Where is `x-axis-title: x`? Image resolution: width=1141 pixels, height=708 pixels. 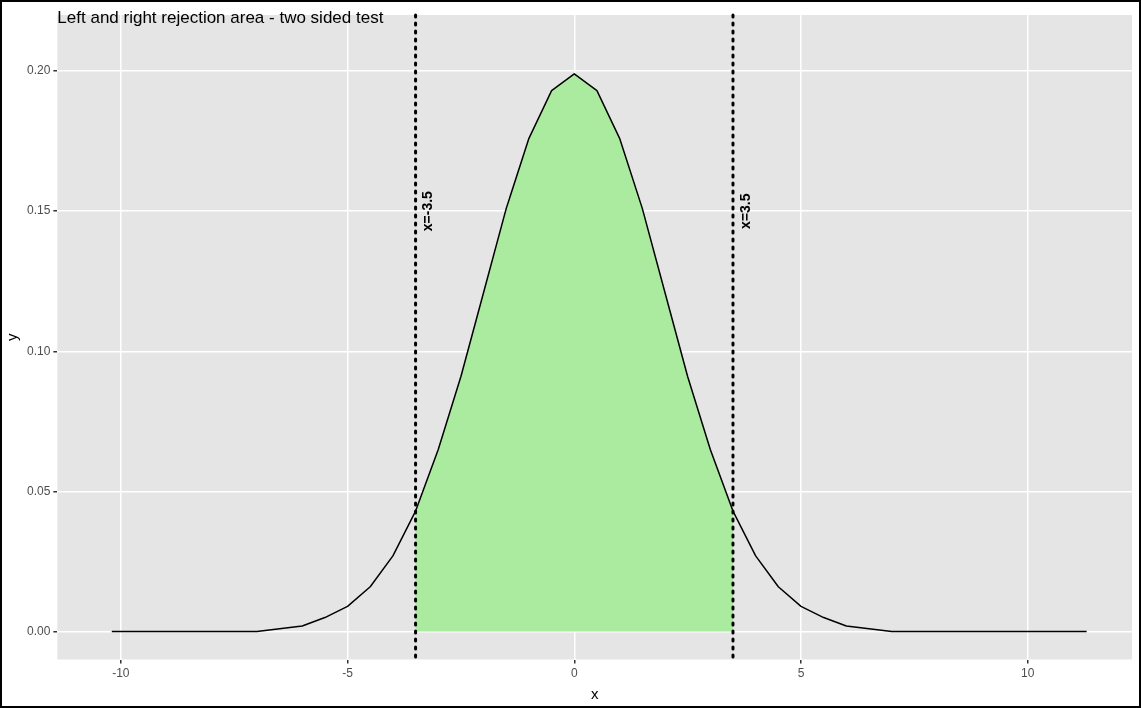
x-axis-title: x is located at coordinates (594, 694).